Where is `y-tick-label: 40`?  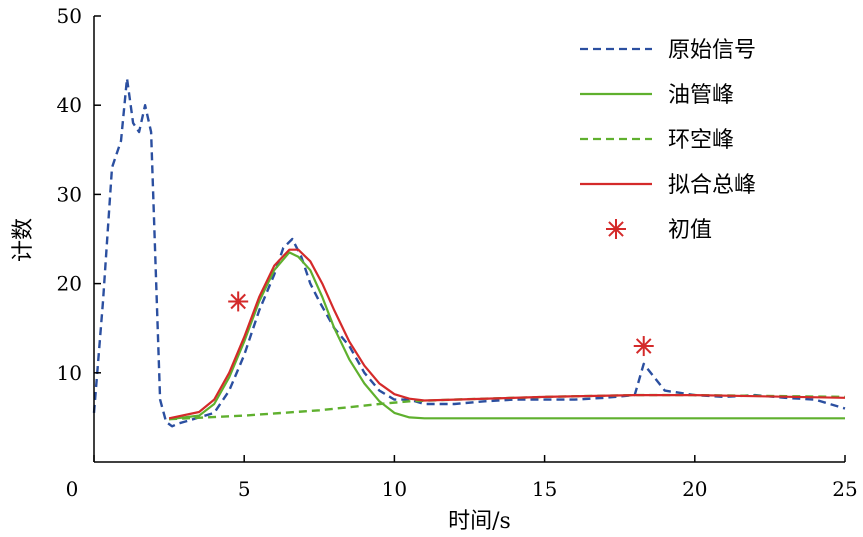
y-tick-label: 40 is located at coordinates (69, 105).